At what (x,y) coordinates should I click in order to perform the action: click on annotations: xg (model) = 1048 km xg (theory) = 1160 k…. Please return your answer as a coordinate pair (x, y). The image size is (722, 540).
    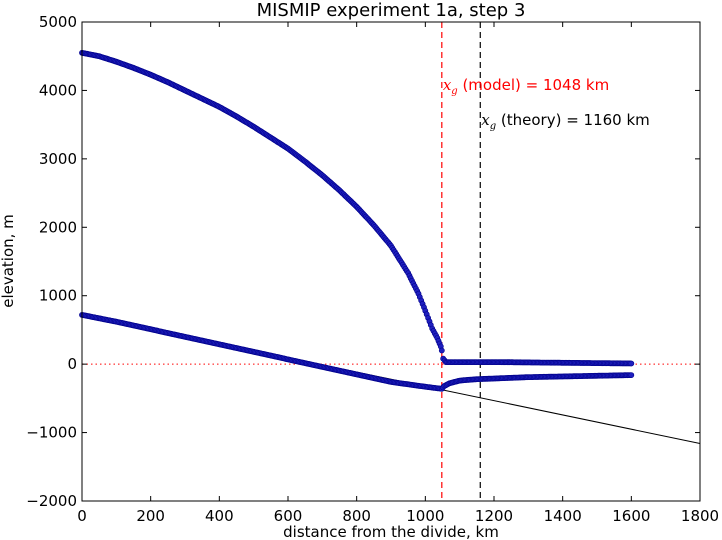
    Looking at the image, I should click on (546, 104).